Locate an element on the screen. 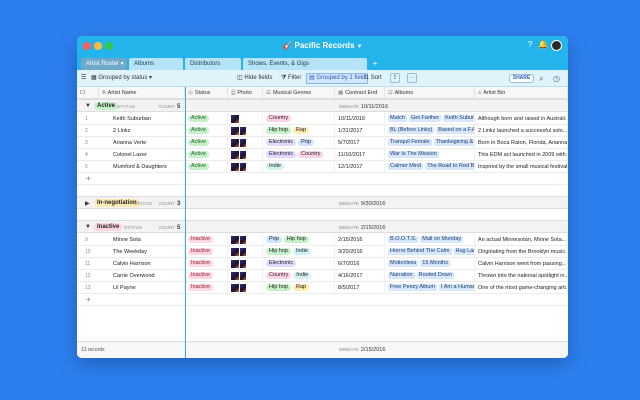  contract-end-cell: 5/7/2017 is located at coordinates (360, 143).